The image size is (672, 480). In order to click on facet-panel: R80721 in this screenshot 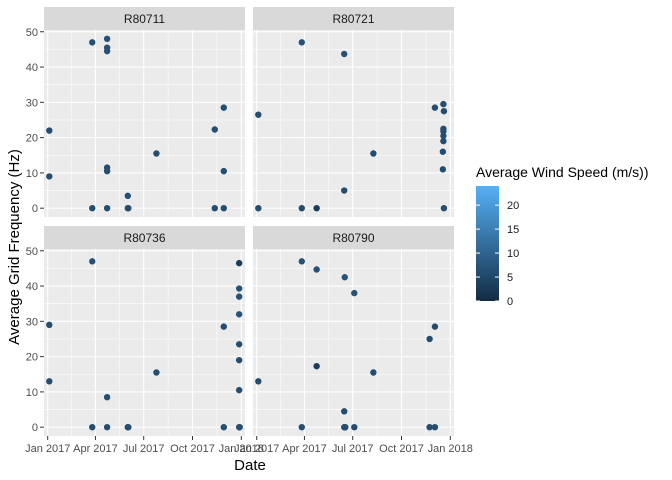, I will do `click(353, 112)`.